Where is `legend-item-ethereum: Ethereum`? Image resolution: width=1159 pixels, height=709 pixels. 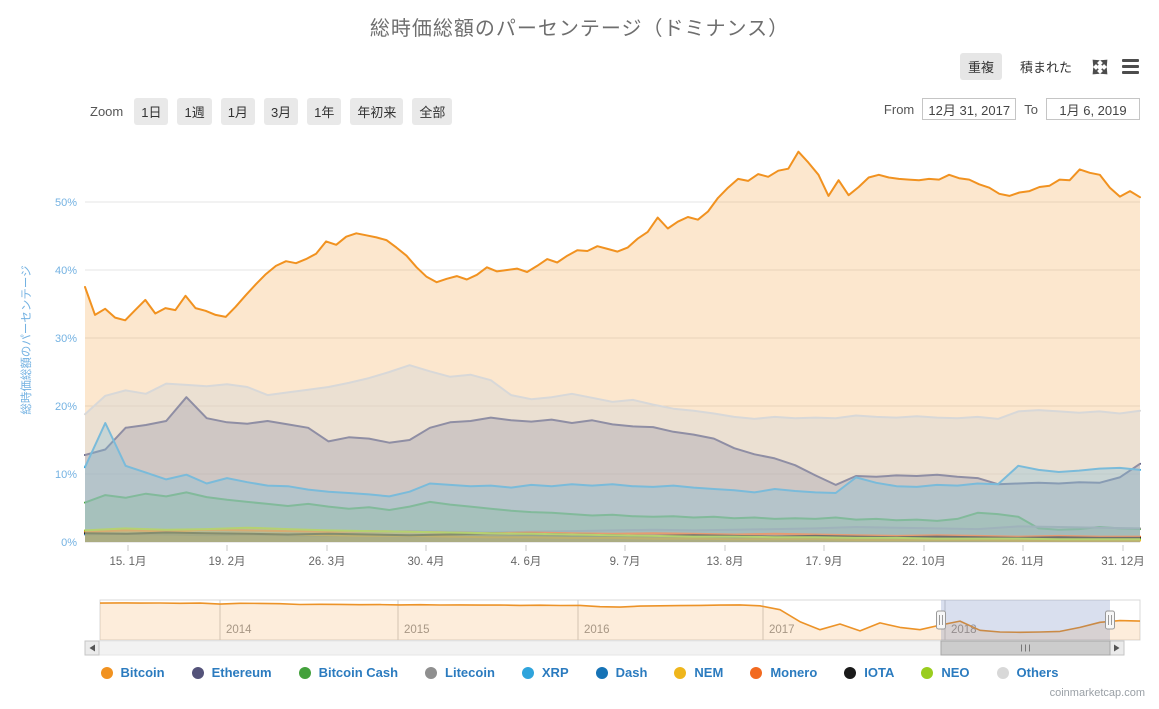
legend-item-ethereum: Ethereum is located at coordinates (231, 672).